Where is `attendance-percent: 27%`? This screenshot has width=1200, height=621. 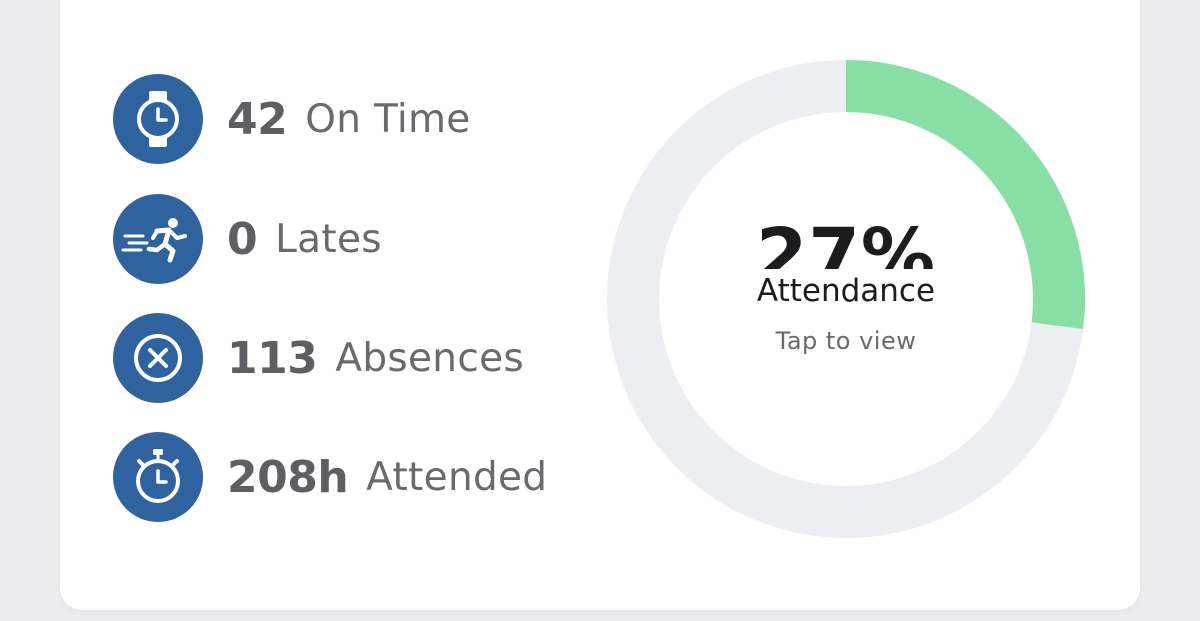 attendance-percent: 27% is located at coordinates (846, 241).